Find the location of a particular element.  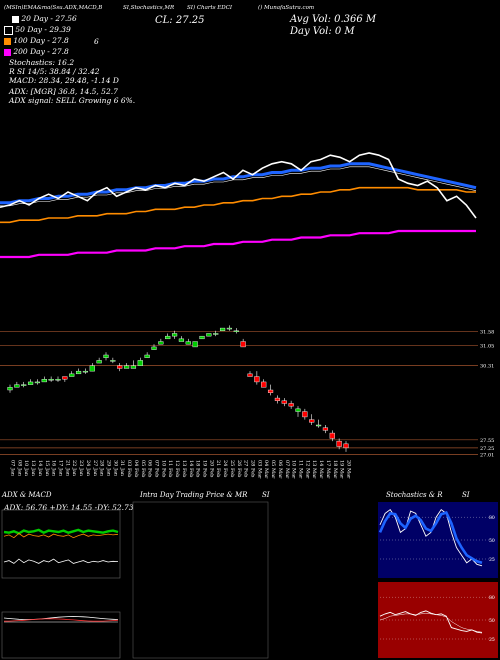

macd-line is located at coordinates (61, 618).